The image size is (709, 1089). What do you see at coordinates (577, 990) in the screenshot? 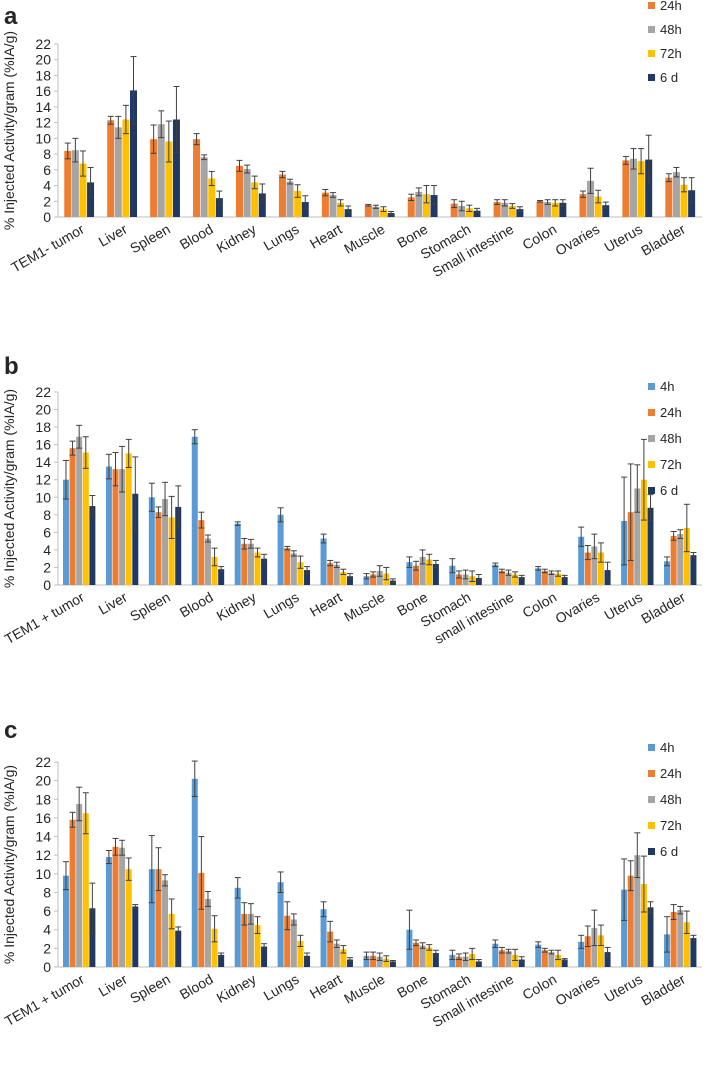
I see `x-tick-label: Ovaries` at bounding box center [577, 990].